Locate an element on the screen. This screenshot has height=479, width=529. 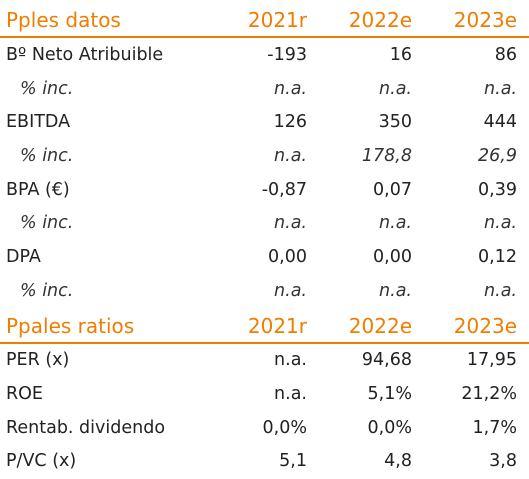
section-title: Ppales ratios is located at coordinates (70, 325).